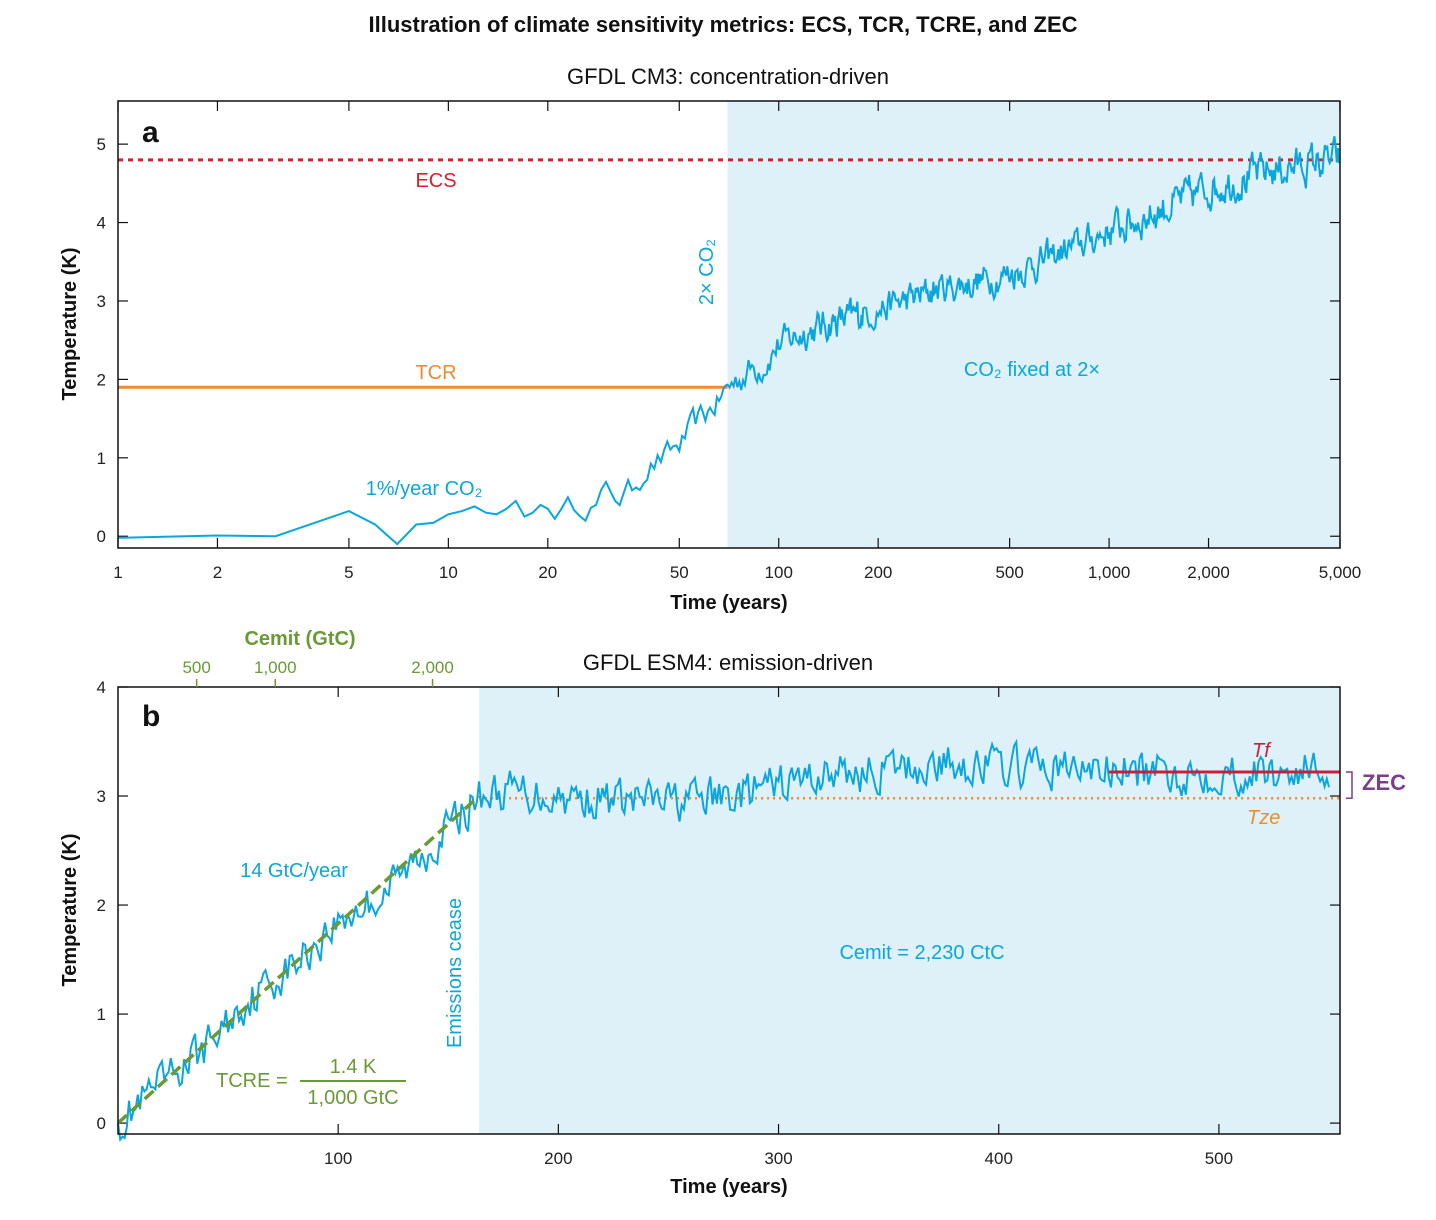  Describe the element at coordinates (1263, 818) in the screenshot. I see `tze-label: Tze` at that location.